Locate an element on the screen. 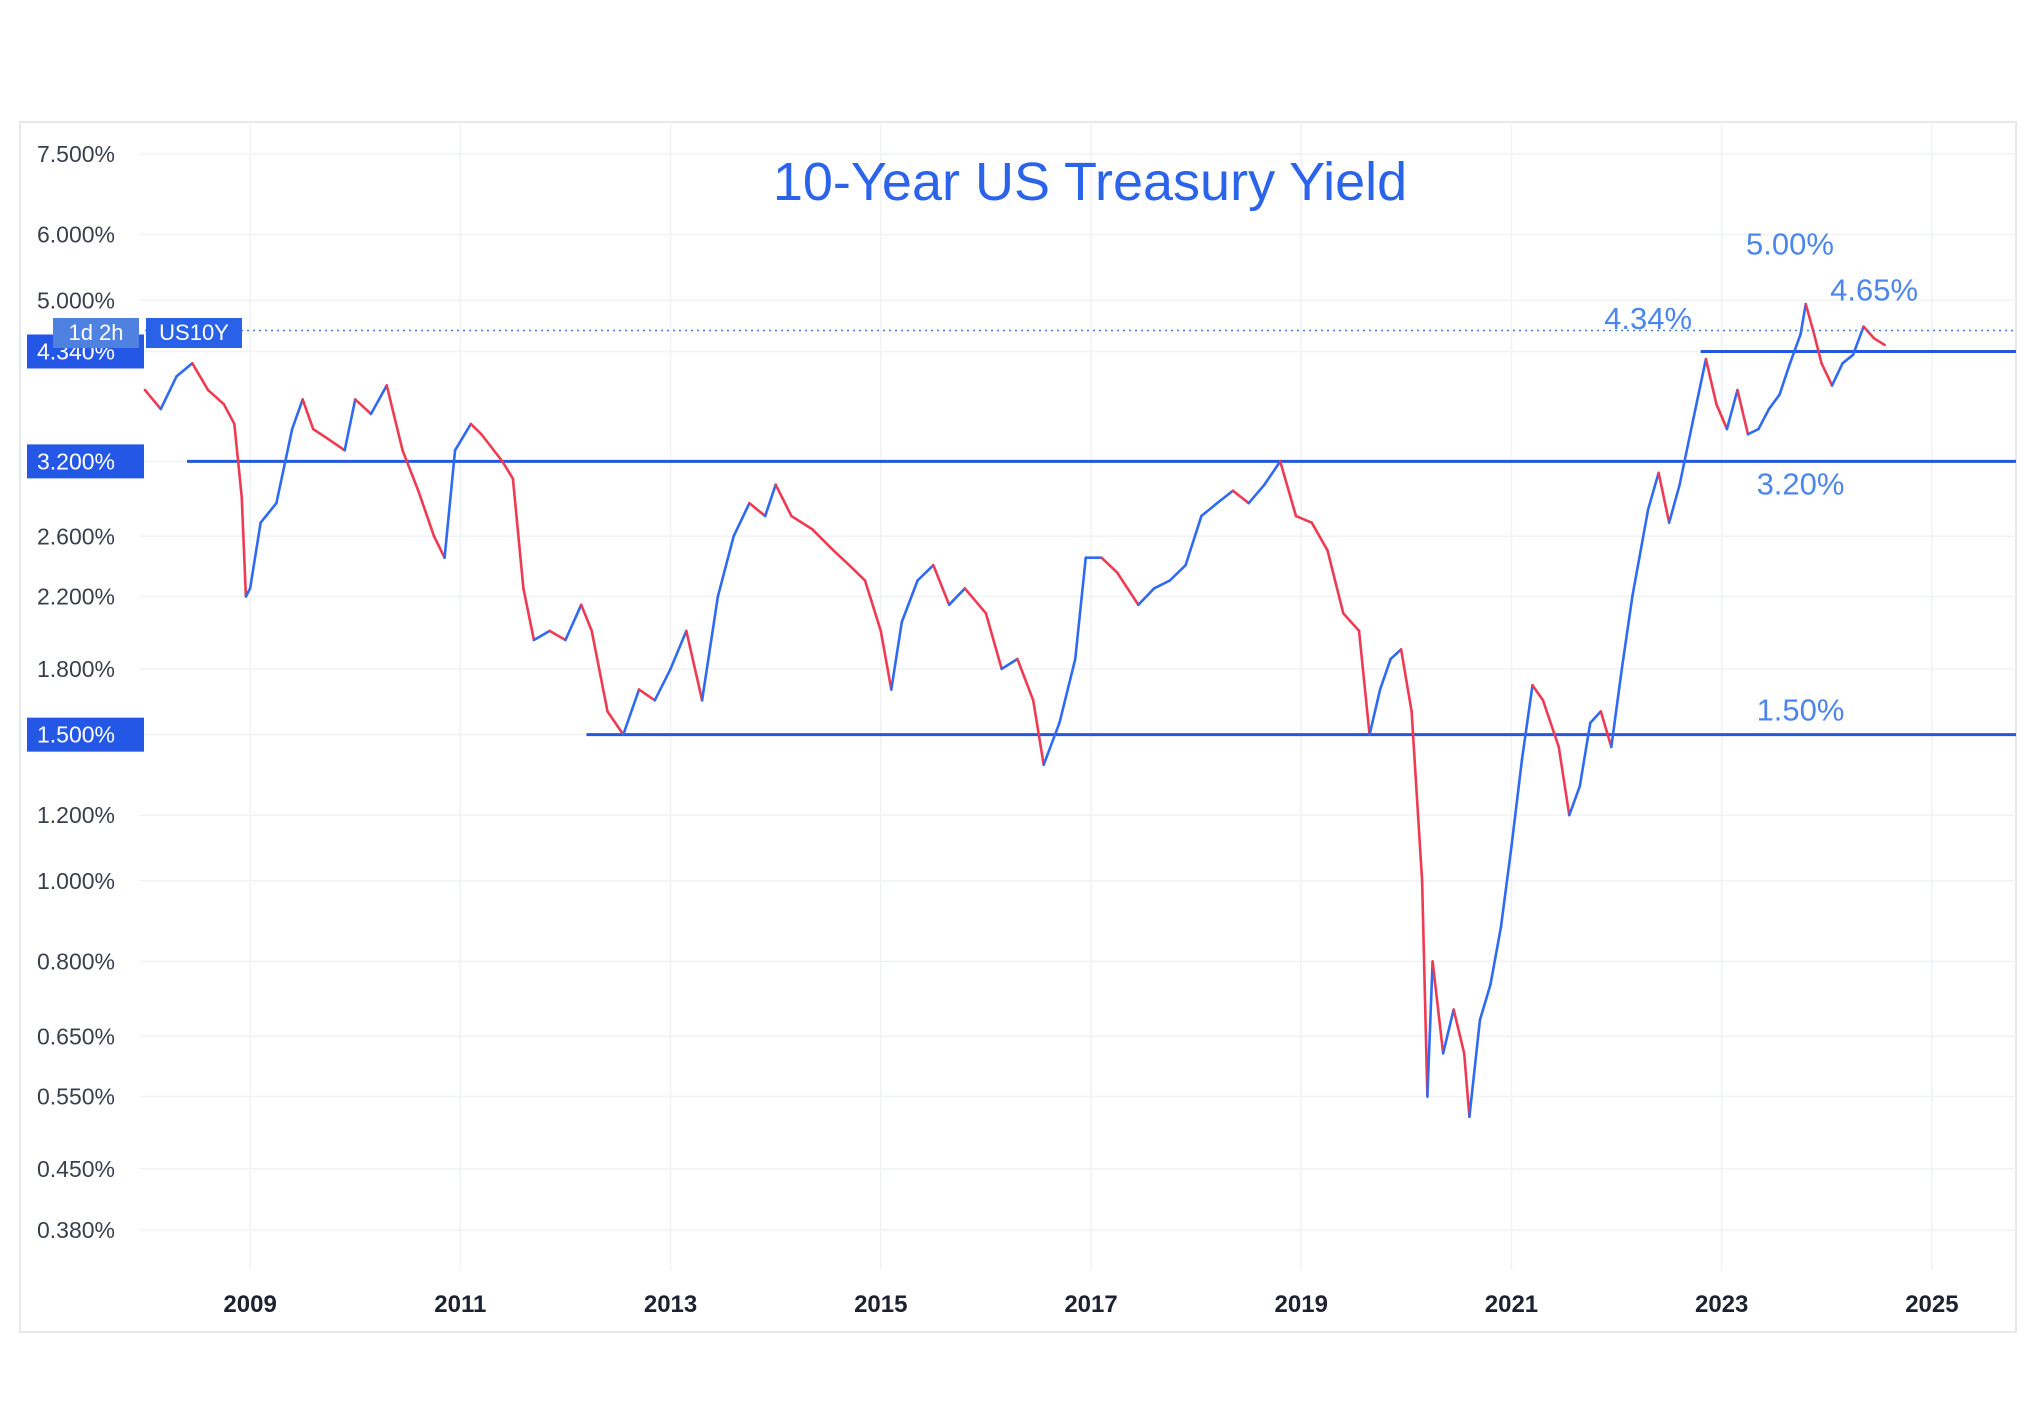 The image size is (2034, 1401). y-tick-label: 0.450% is located at coordinates (76, 1169).